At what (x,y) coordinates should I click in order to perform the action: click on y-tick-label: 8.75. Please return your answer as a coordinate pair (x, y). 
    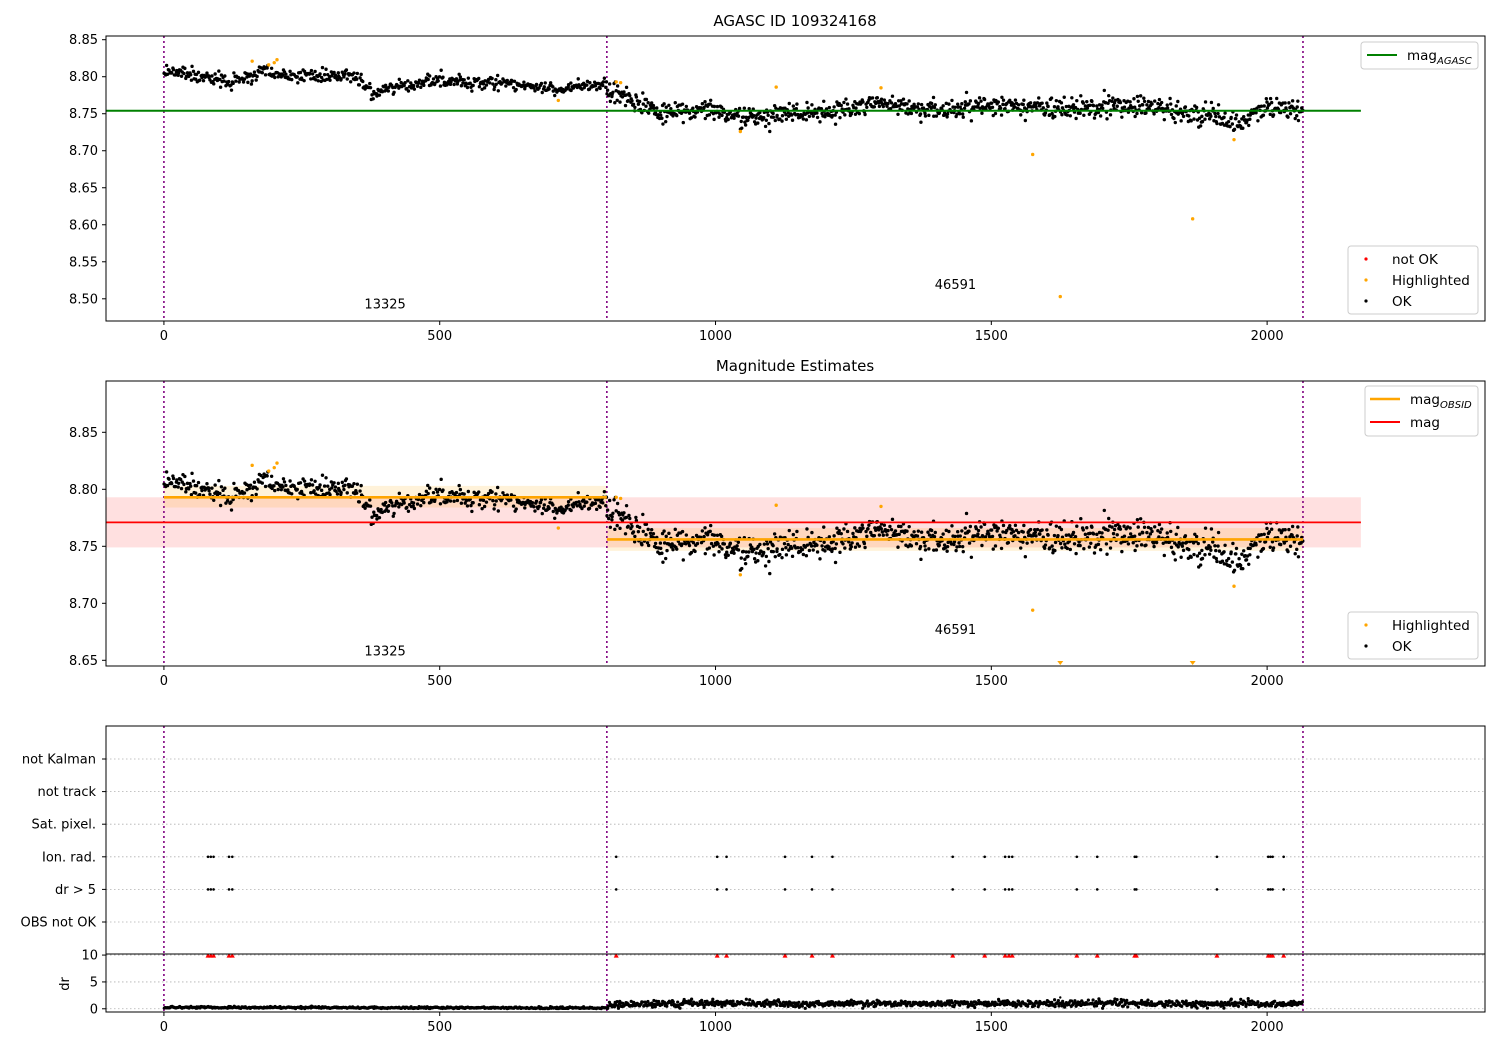
    Looking at the image, I should click on (83, 547).